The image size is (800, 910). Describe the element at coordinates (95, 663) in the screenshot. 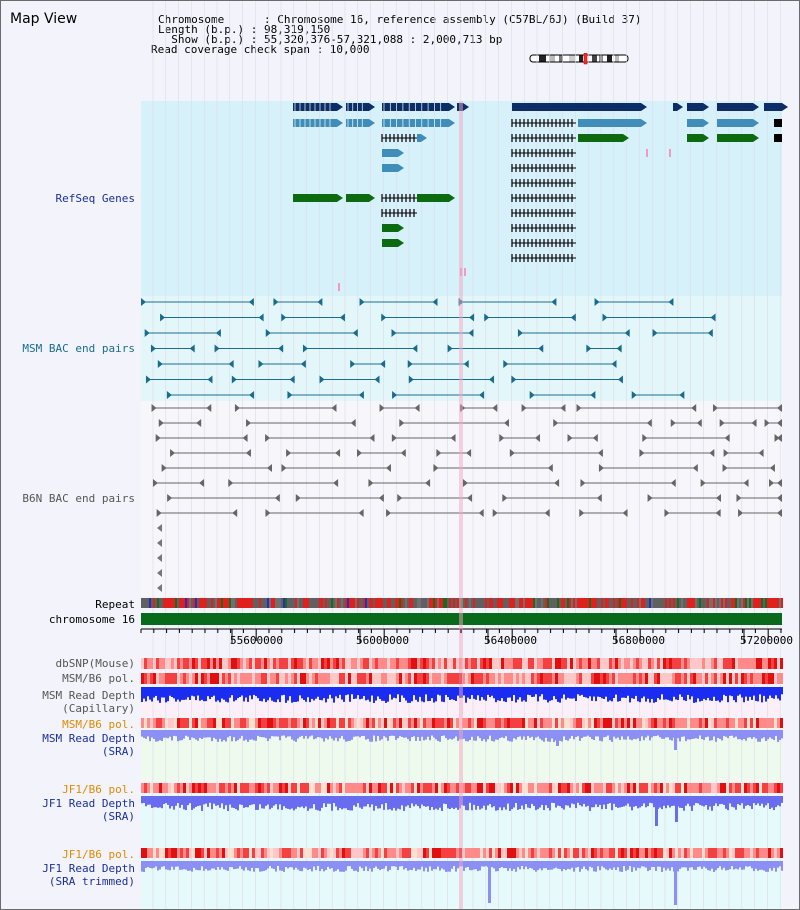

I see `track-label-dbsnp: dbSNP(Mouse)` at that location.